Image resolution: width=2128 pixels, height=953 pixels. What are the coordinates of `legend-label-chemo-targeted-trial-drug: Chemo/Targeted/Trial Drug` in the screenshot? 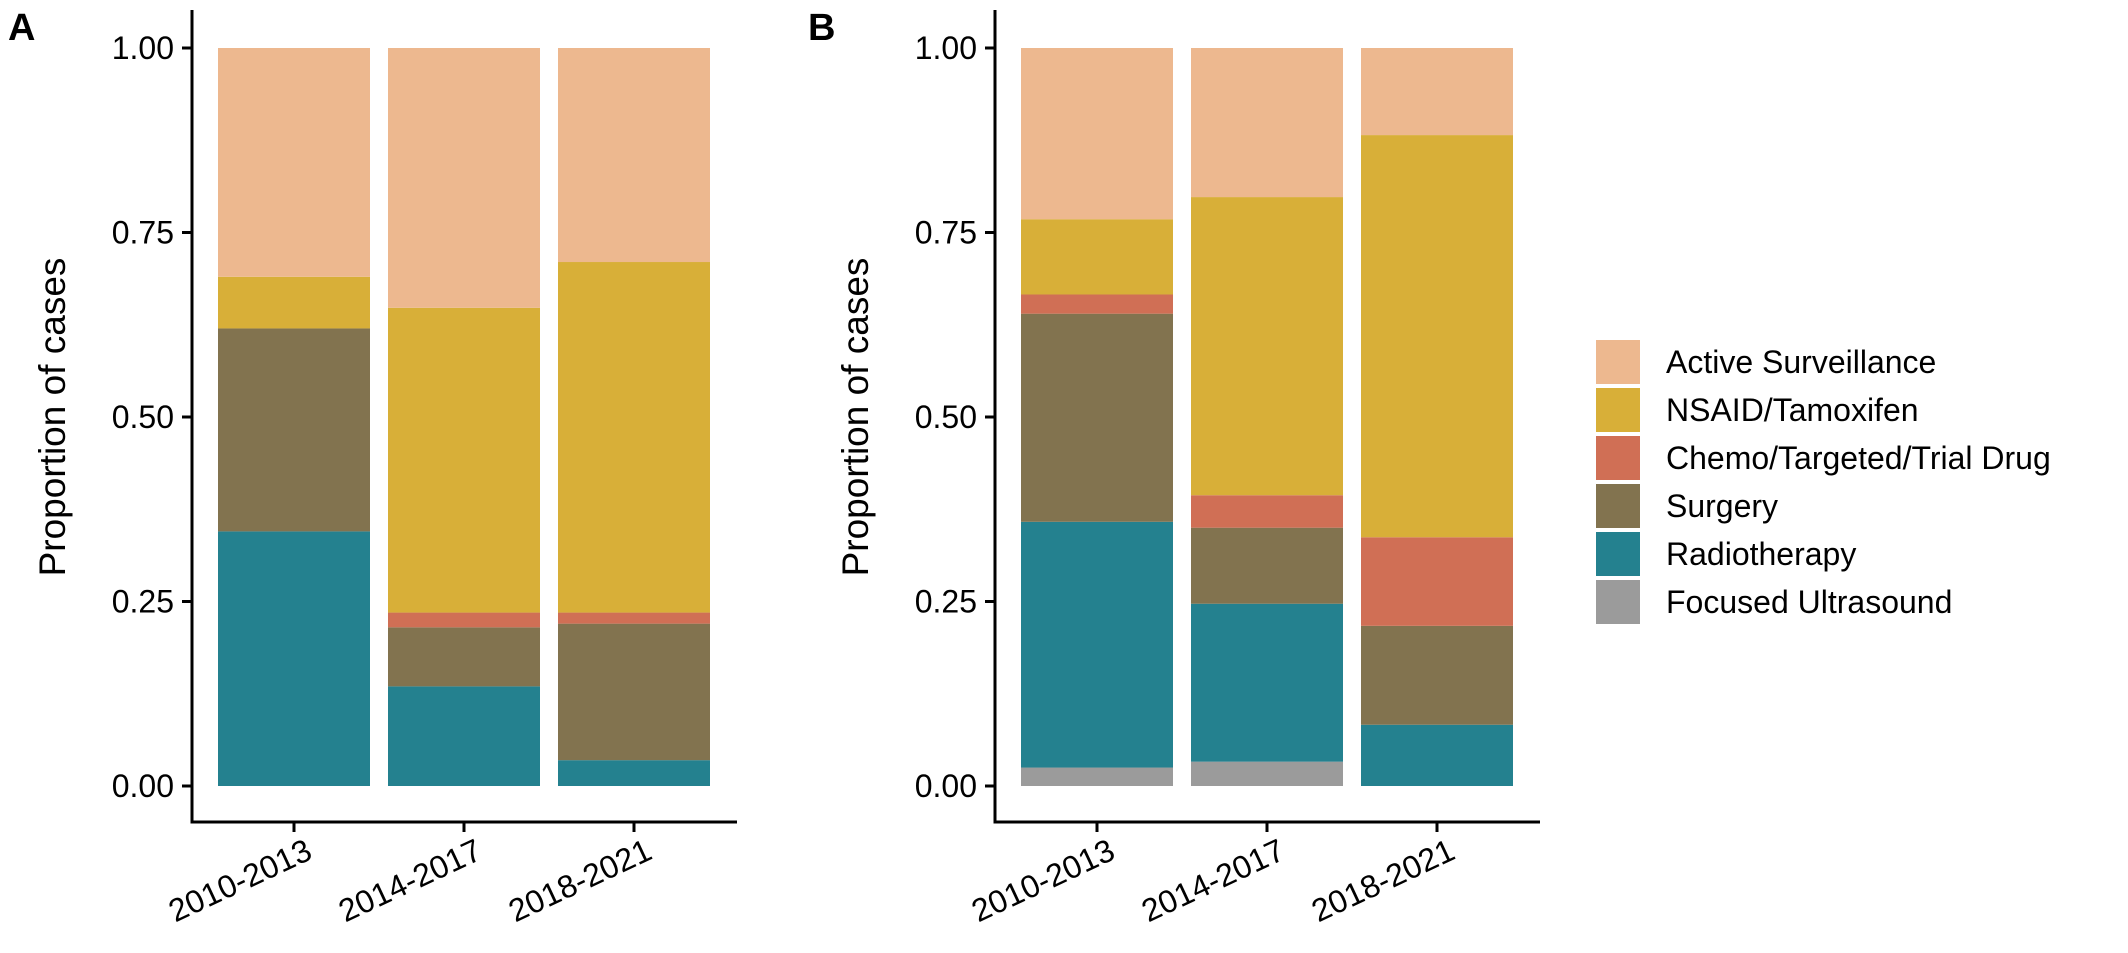 It's located at (1858, 458).